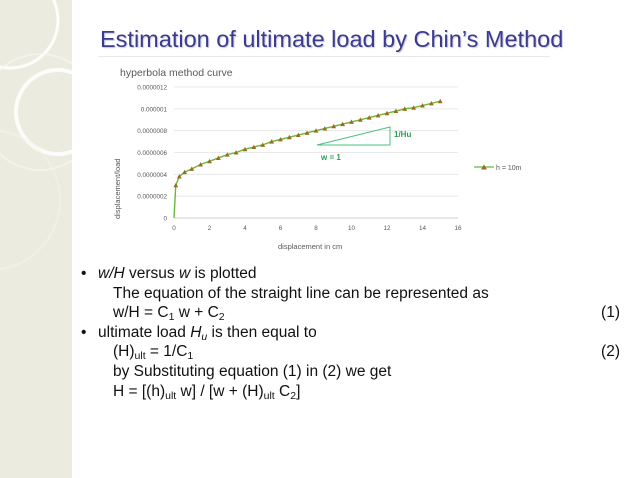 The image size is (638, 478). I want to click on x-axis-label: displacement in cm, so click(310, 246).